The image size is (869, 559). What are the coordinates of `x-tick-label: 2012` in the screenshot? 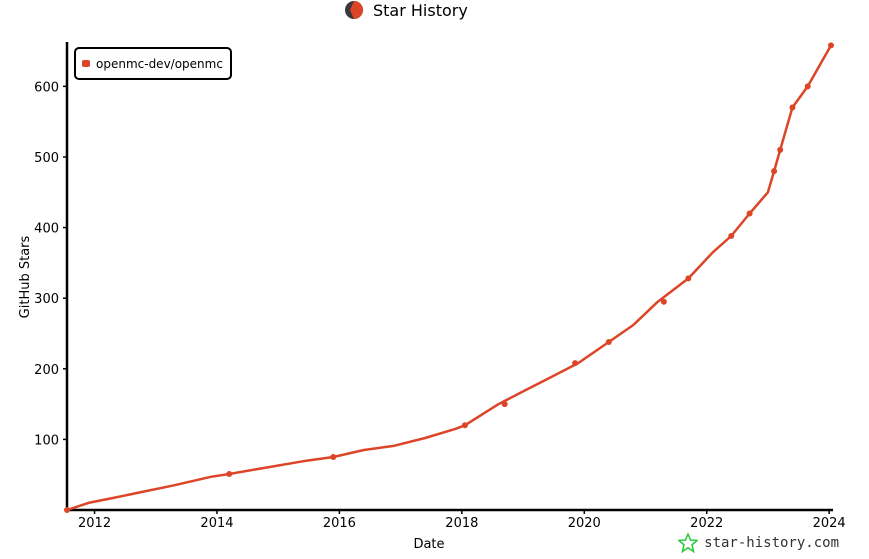 It's located at (94, 523).